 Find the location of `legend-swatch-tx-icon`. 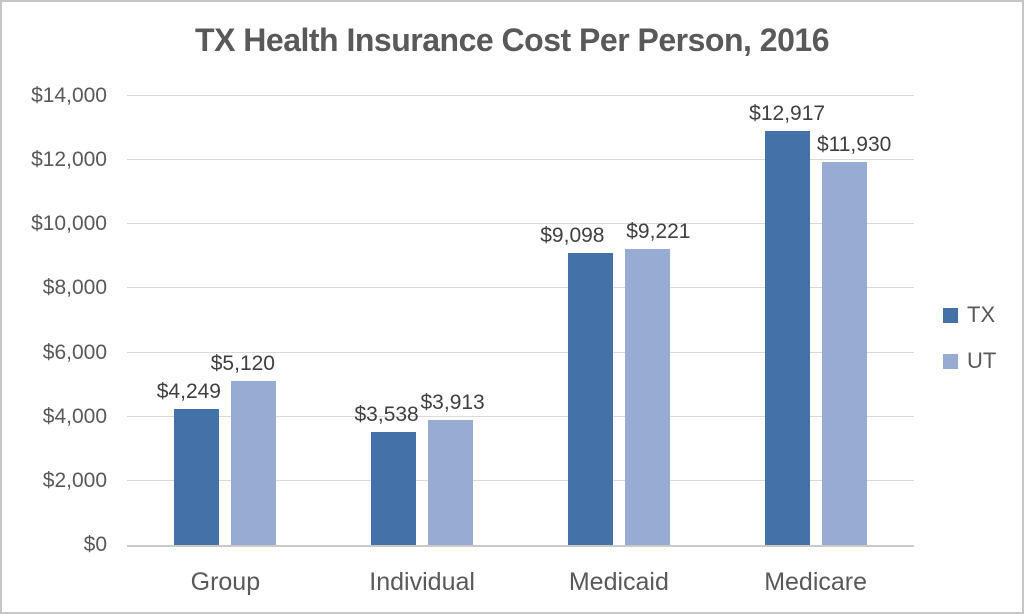

legend-swatch-tx-icon is located at coordinates (950, 315).